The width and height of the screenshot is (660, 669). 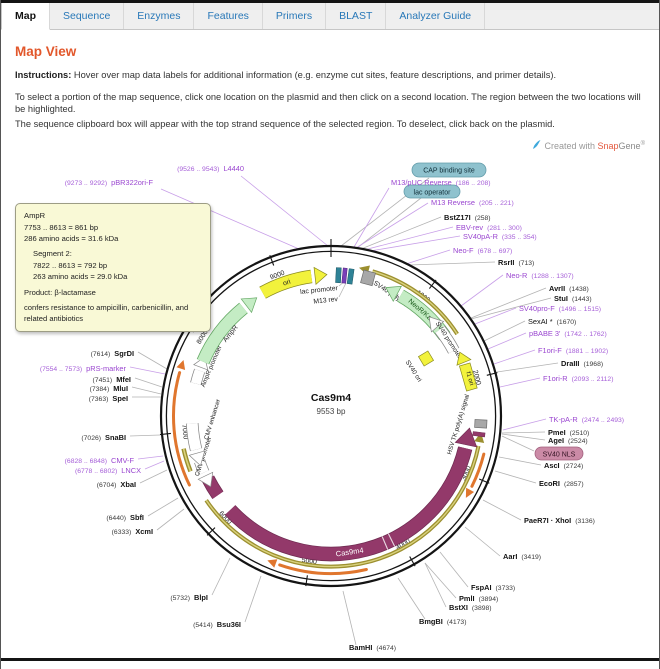 I want to click on primer-label: pBABE 3' (1742 .. 1762), so click(x=568, y=333).